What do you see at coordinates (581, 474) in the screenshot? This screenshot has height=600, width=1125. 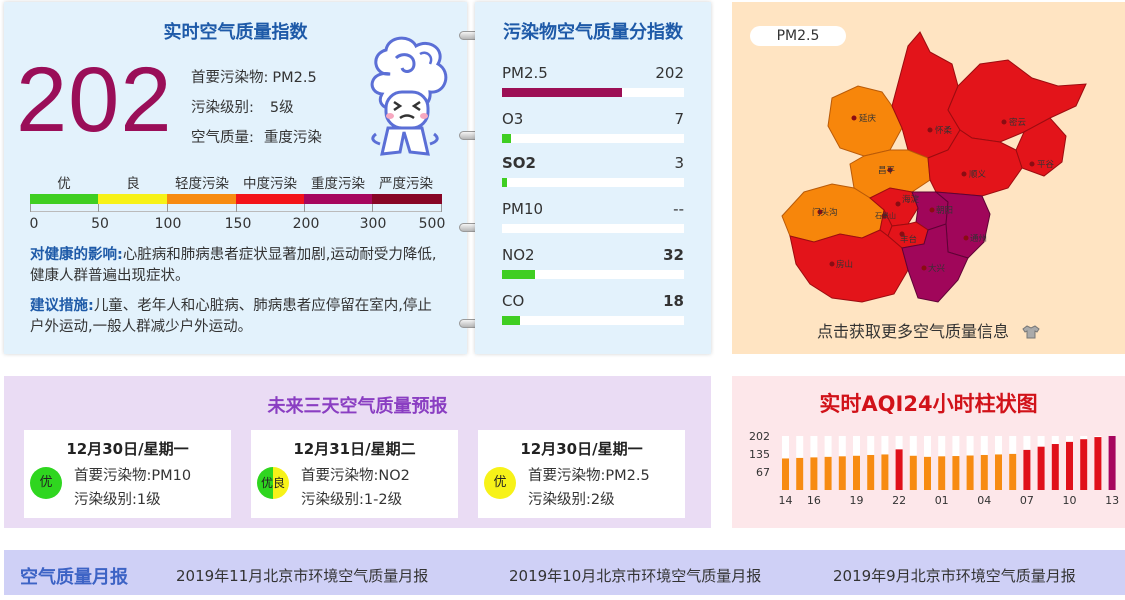 I see `forecast-card: 12月30日/星期一 优 首要污染物:PM2.5 污染级别:2级` at bounding box center [581, 474].